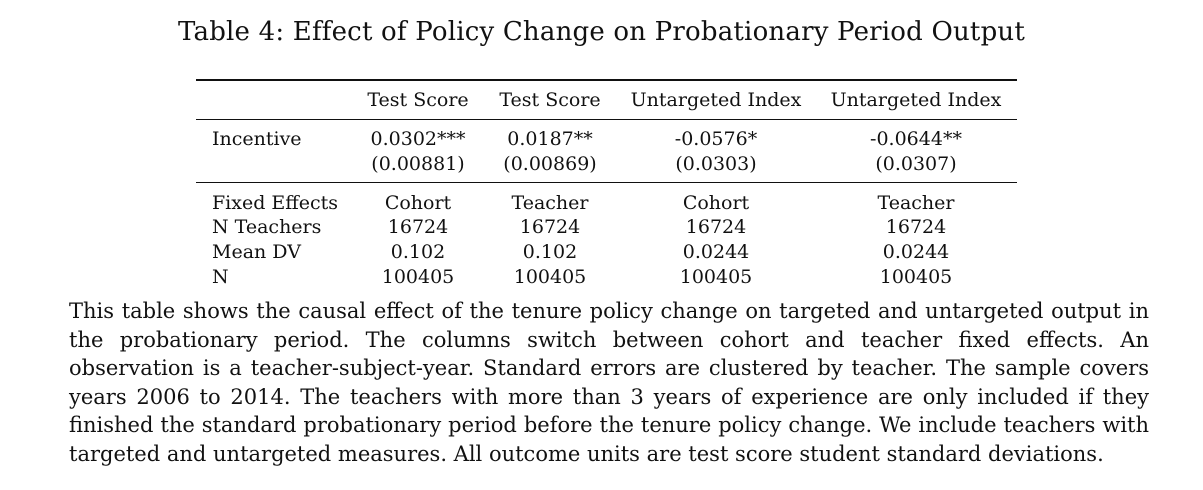 The image size is (1203, 490). What do you see at coordinates (418, 277) in the screenshot?
I see `n-cell-1: 100405` at bounding box center [418, 277].